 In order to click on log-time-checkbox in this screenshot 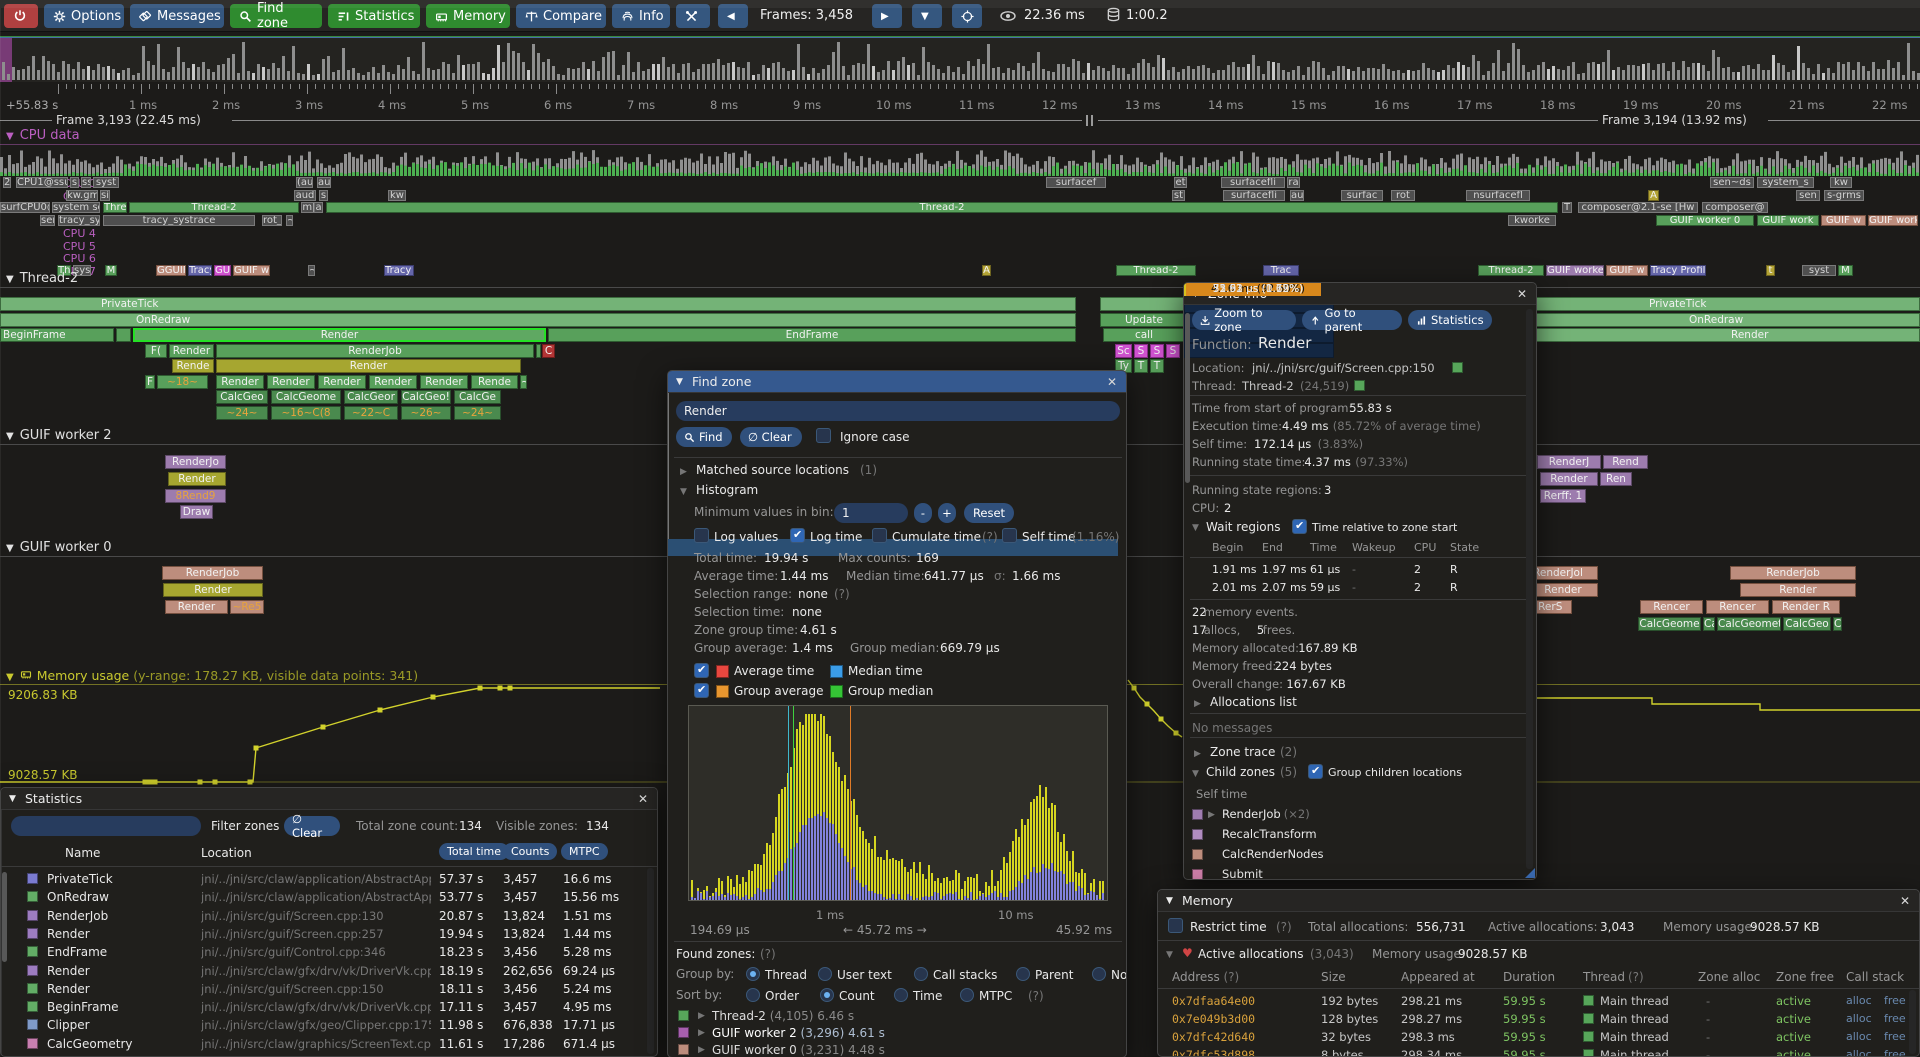, I will do `click(797, 535)`.